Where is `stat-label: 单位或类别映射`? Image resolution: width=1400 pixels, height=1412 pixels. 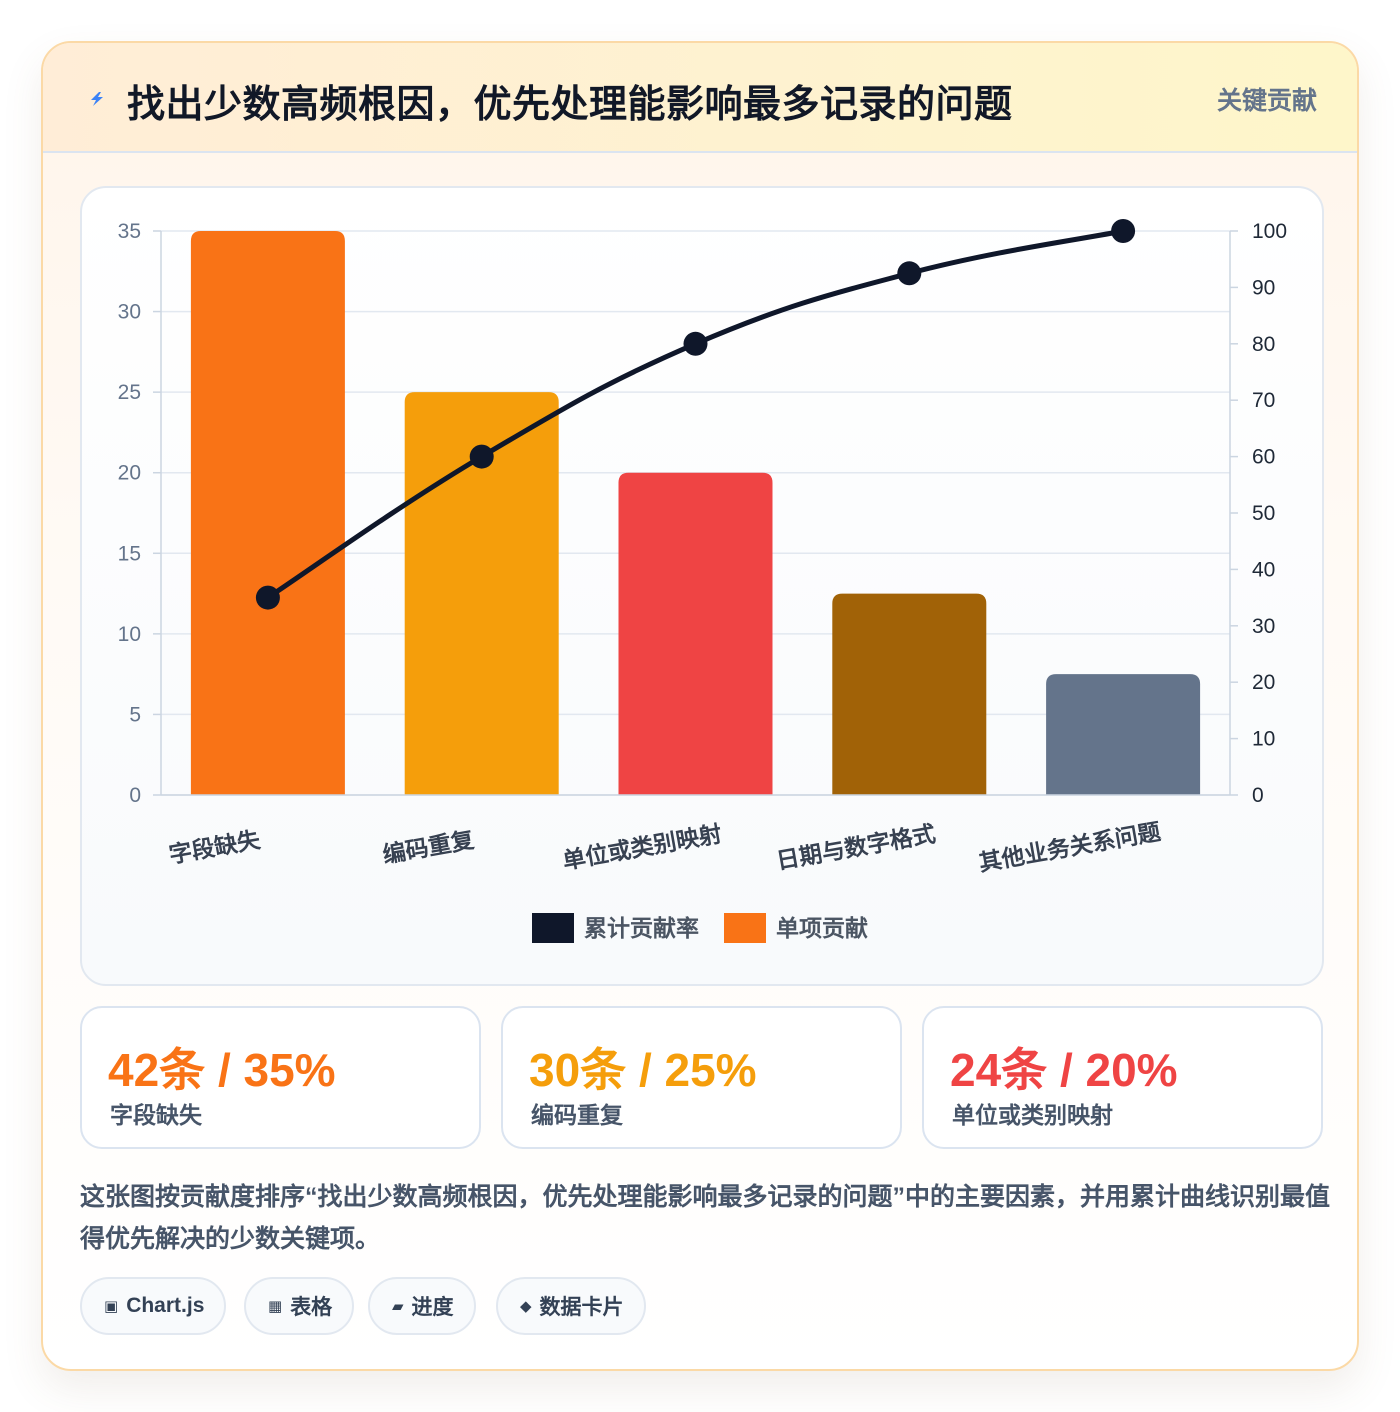 stat-label: 单位或类别映射 is located at coordinates (1032, 1115).